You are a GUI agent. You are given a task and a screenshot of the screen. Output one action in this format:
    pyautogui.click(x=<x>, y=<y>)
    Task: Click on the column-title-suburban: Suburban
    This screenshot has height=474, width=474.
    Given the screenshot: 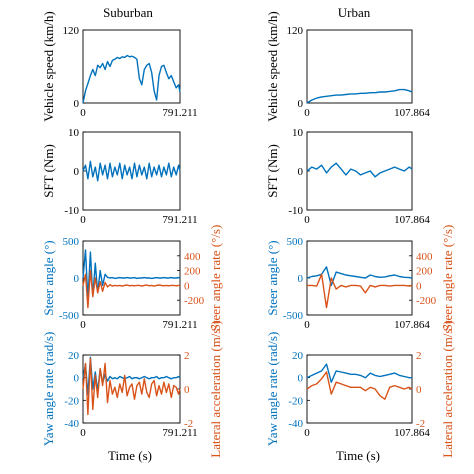 What is the action you would take?
    pyautogui.click(x=128, y=12)
    